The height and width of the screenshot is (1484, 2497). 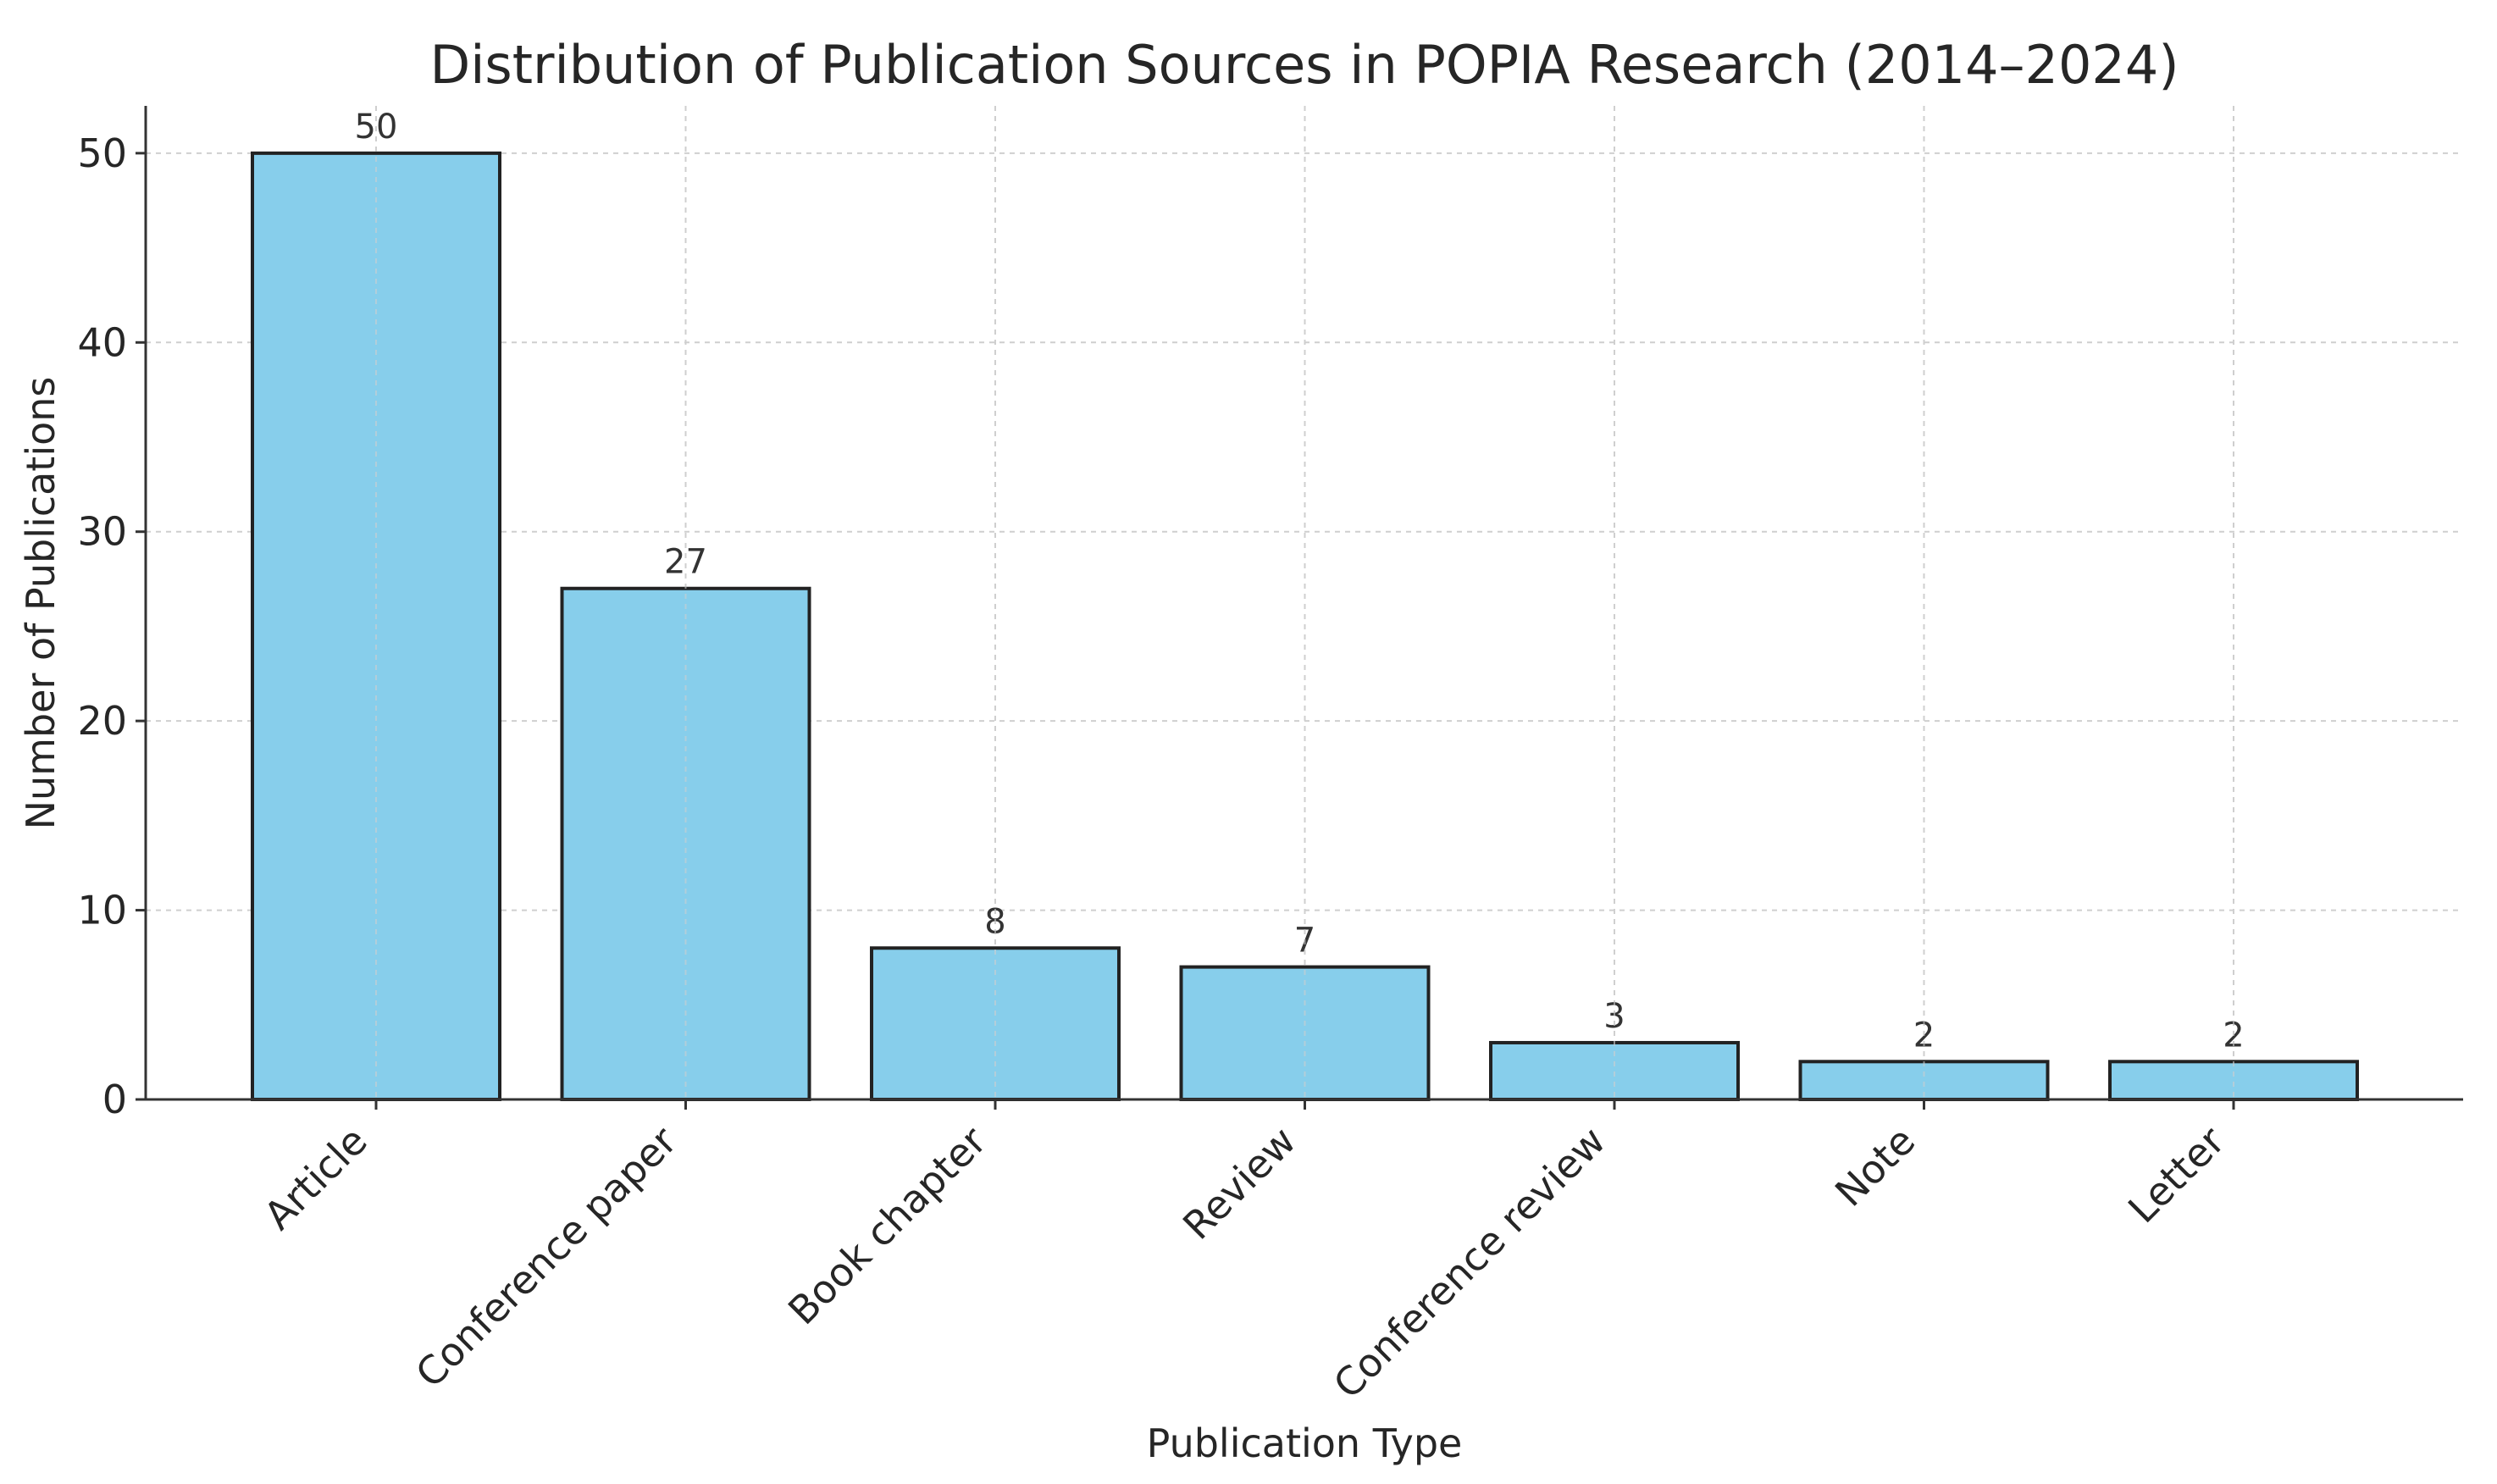 I want to click on x-axis-label: Publication Type, so click(x=1305, y=1443).